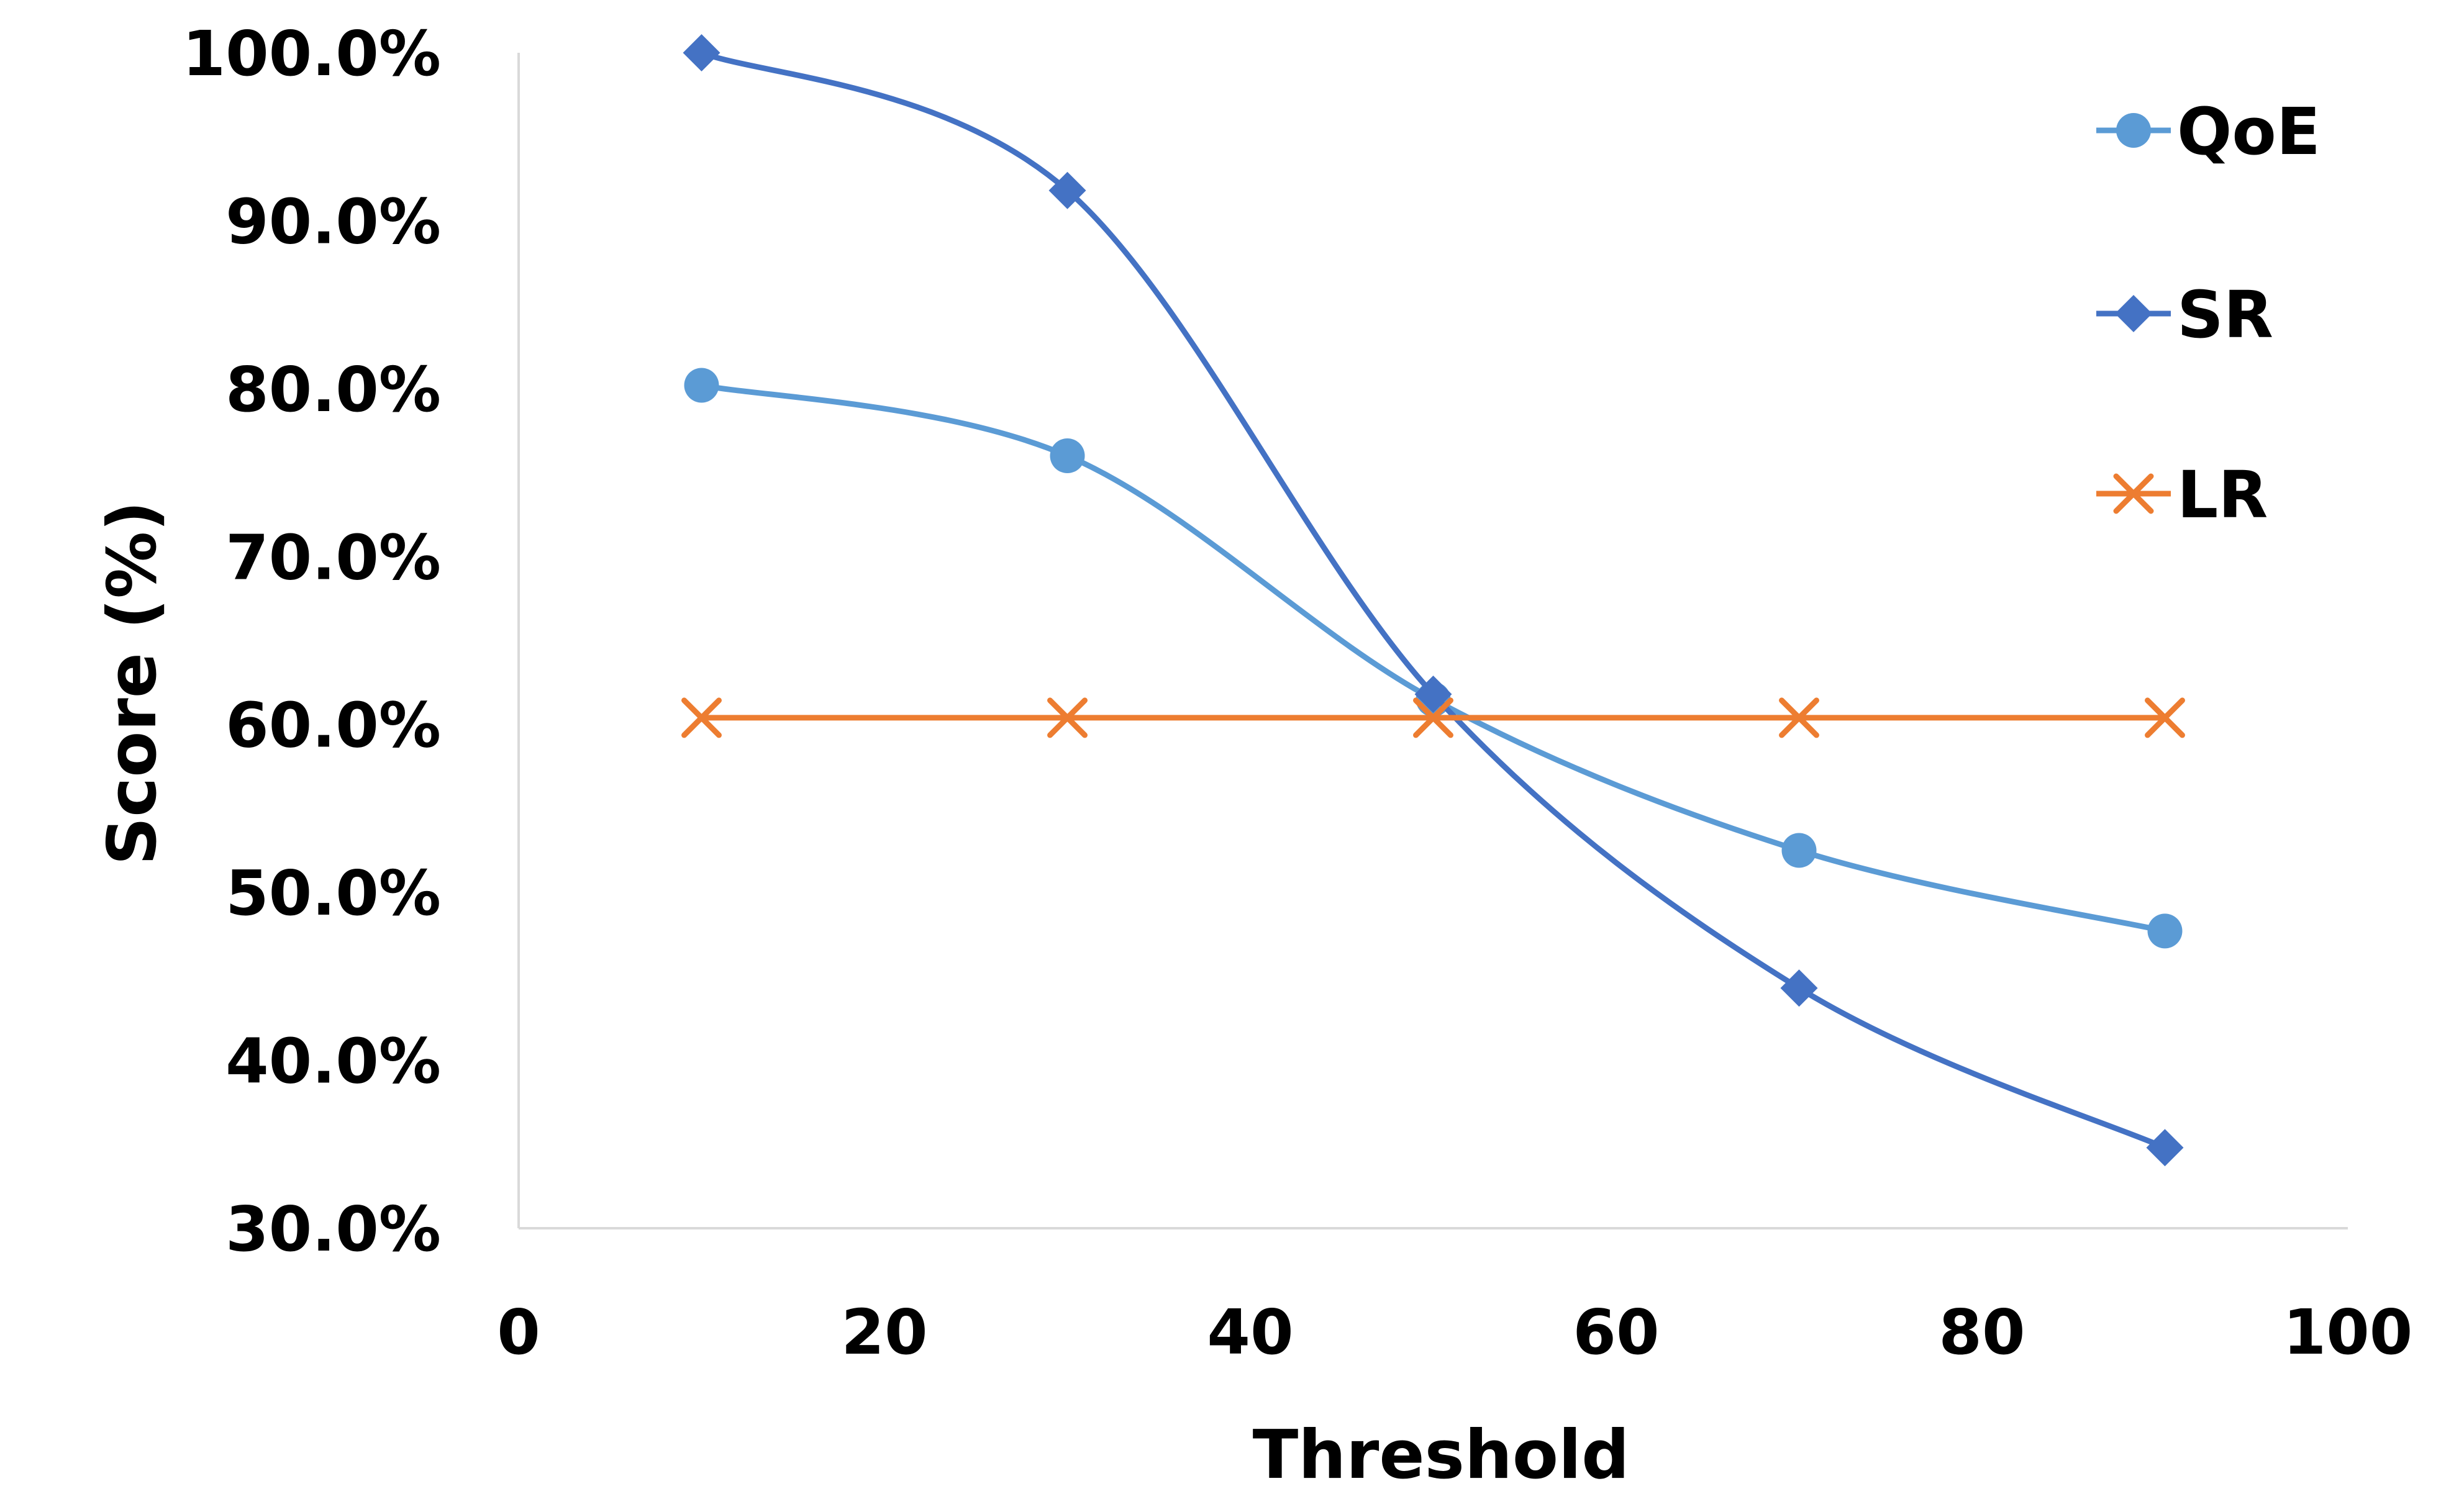 Image resolution: width=2441 pixels, height=1512 pixels. Describe the element at coordinates (2348, 1332) in the screenshot. I see `x-tick-label: 100` at that location.